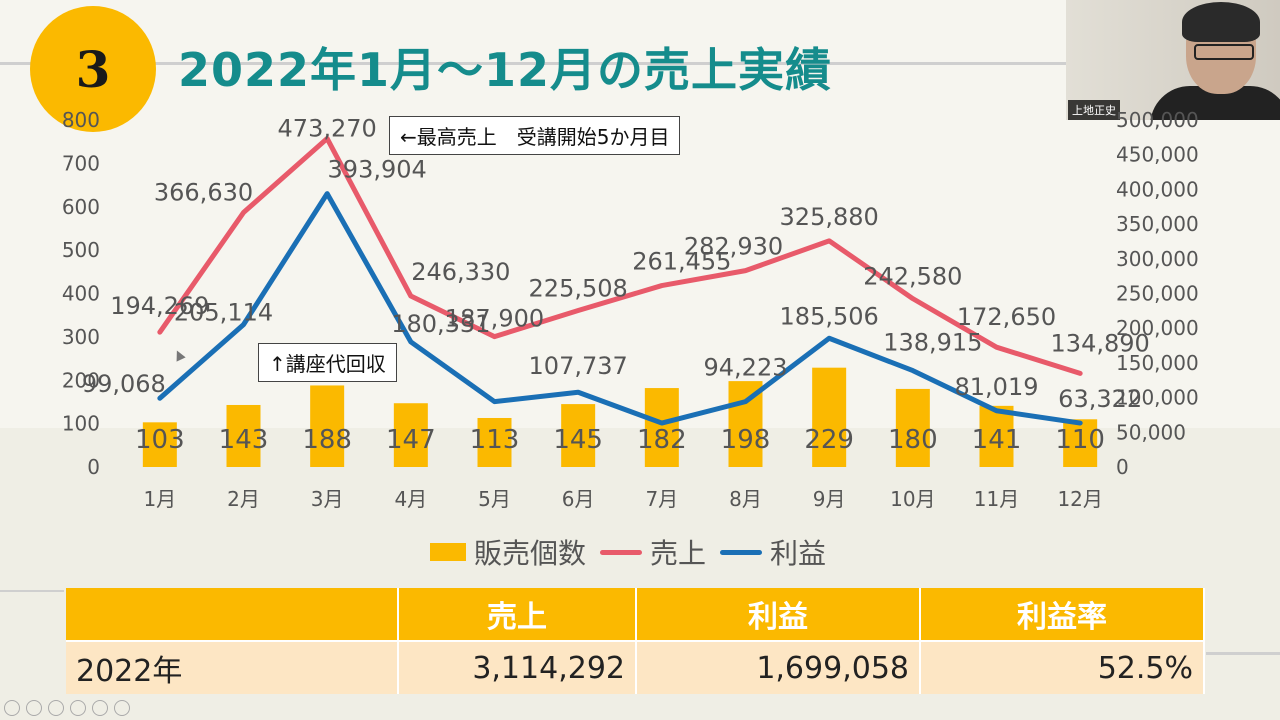  I want to click on y-right-tick-label: 500,000, so click(1157, 120).